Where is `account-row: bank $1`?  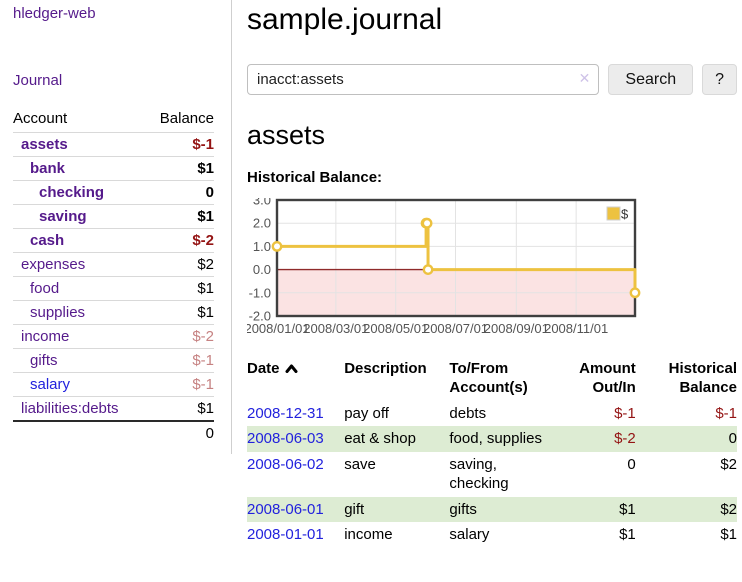
account-row: bank $1 is located at coordinates (113, 168).